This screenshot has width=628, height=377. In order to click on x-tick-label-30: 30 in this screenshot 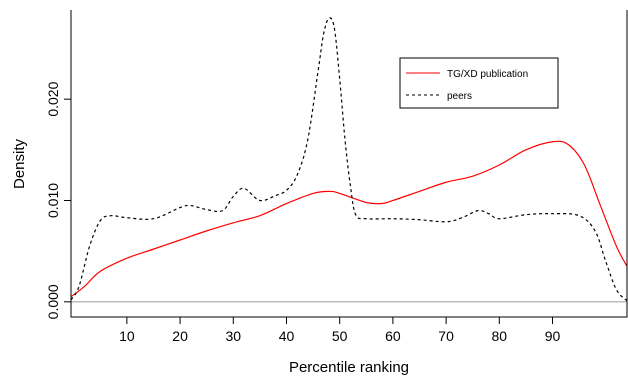, I will do `click(233, 336)`.